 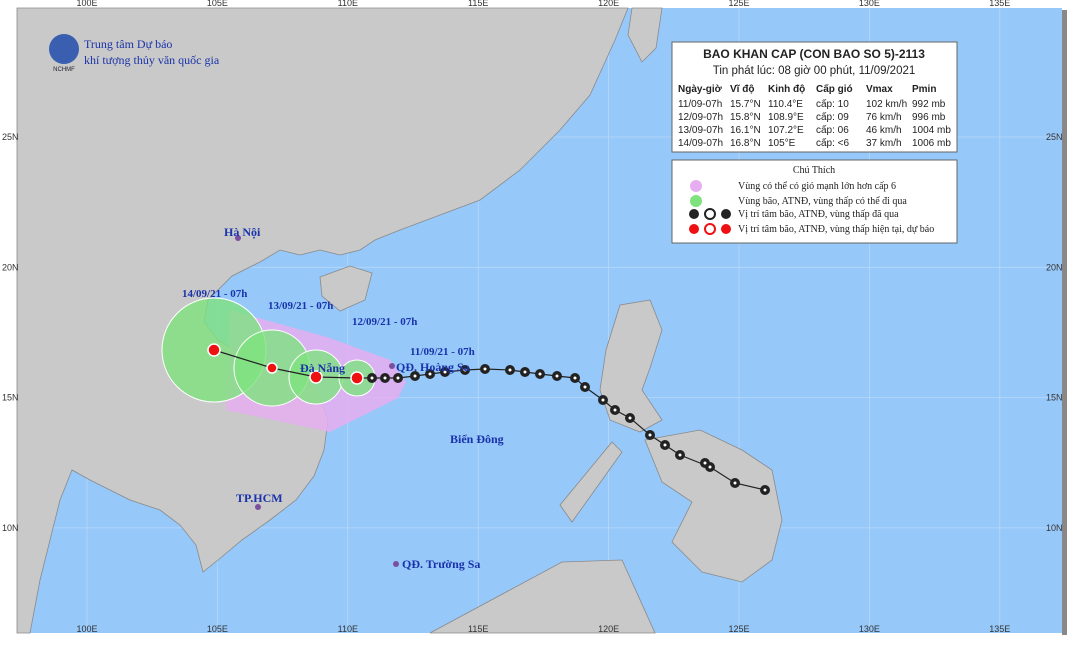 What do you see at coordinates (745, 117) in the screenshot?
I see `info-cell: 15.8°N` at bounding box center [745, 117].